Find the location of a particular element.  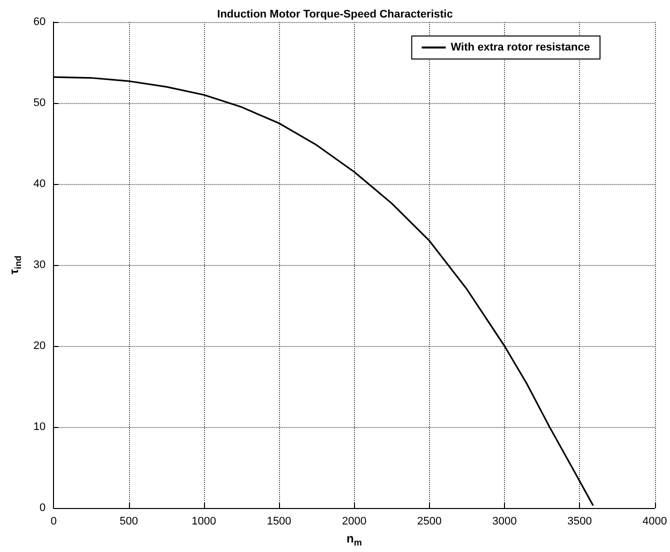

chart-title: Induction Motor Torque-Speed Characteristic is located at coordinates (335, 14).